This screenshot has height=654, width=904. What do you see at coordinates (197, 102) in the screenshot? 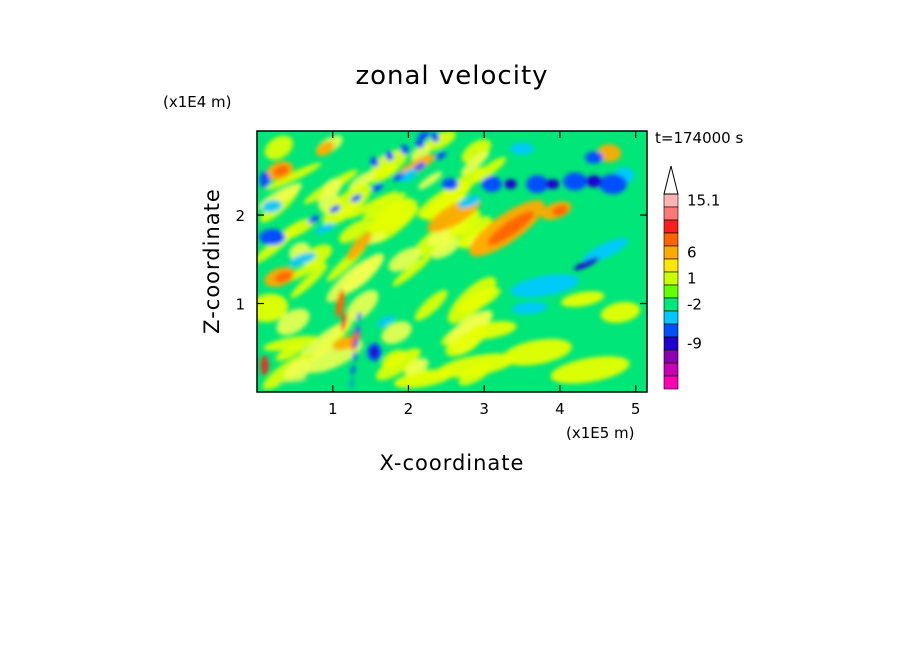
I see `y-scale-label: (x1E4 m)` at bounding box center [197, 102].